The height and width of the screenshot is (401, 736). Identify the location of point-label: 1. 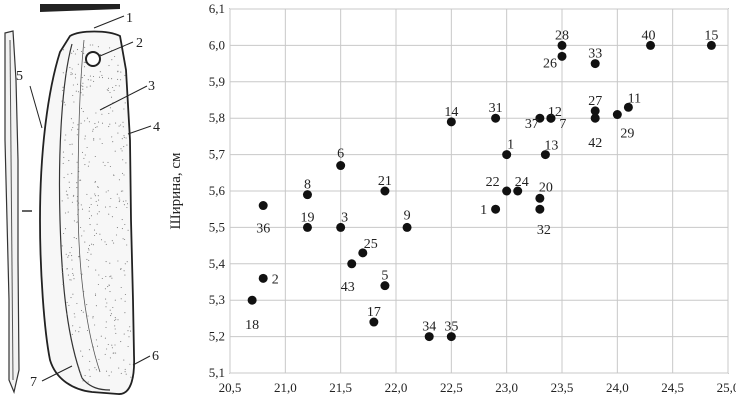
(483, 210).